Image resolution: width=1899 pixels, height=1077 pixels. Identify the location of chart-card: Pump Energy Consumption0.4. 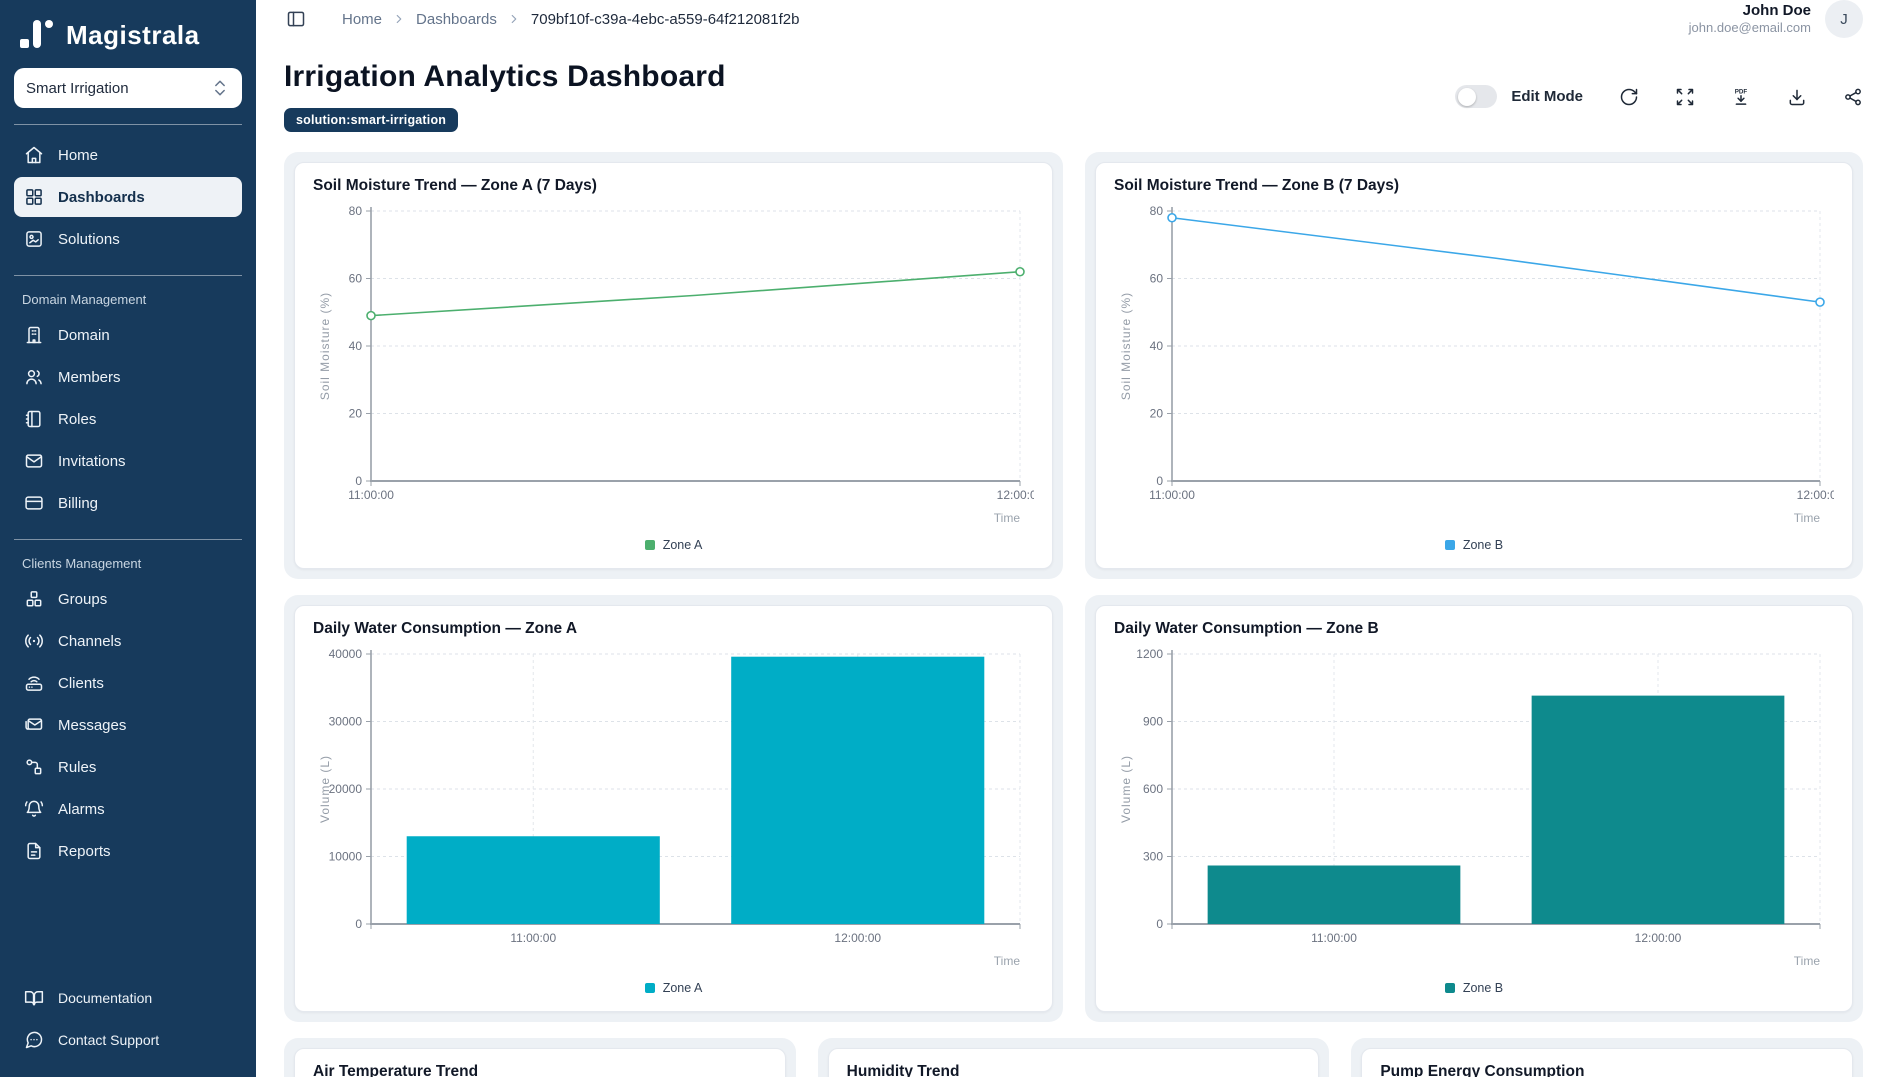
(1607, 1062).